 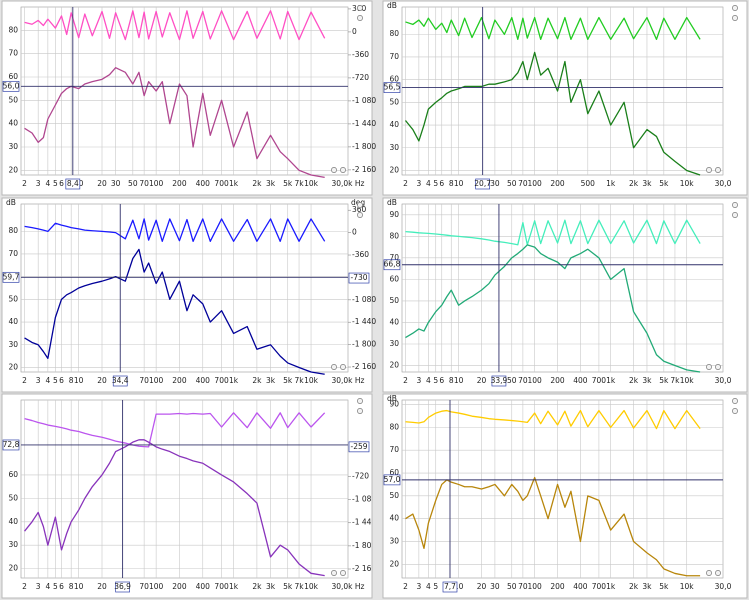 What do you see at coordinates (360, 77) in the screenshot?
I see `y2-tick-label: -720` at bounding box center [360, 77].